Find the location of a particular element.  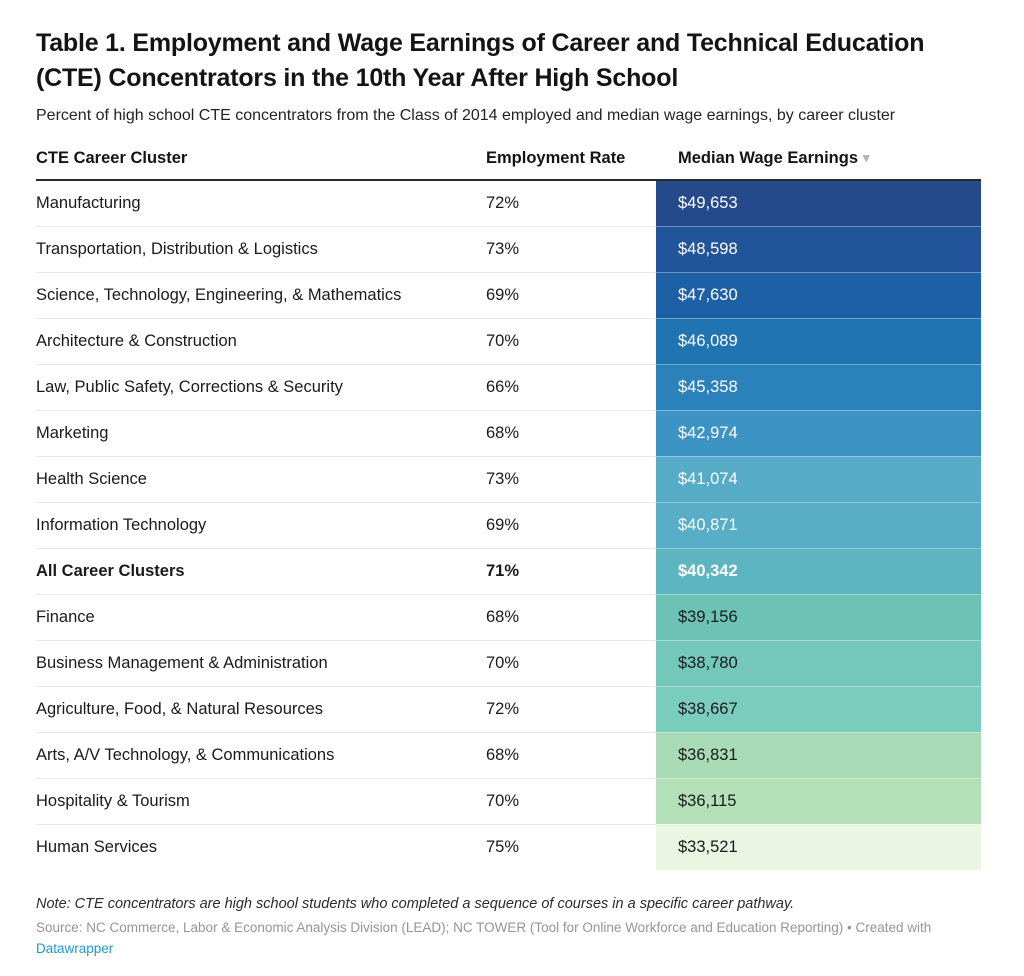

cell-career-cluster: Architecture & Construction is located at coordinates (261, 340).